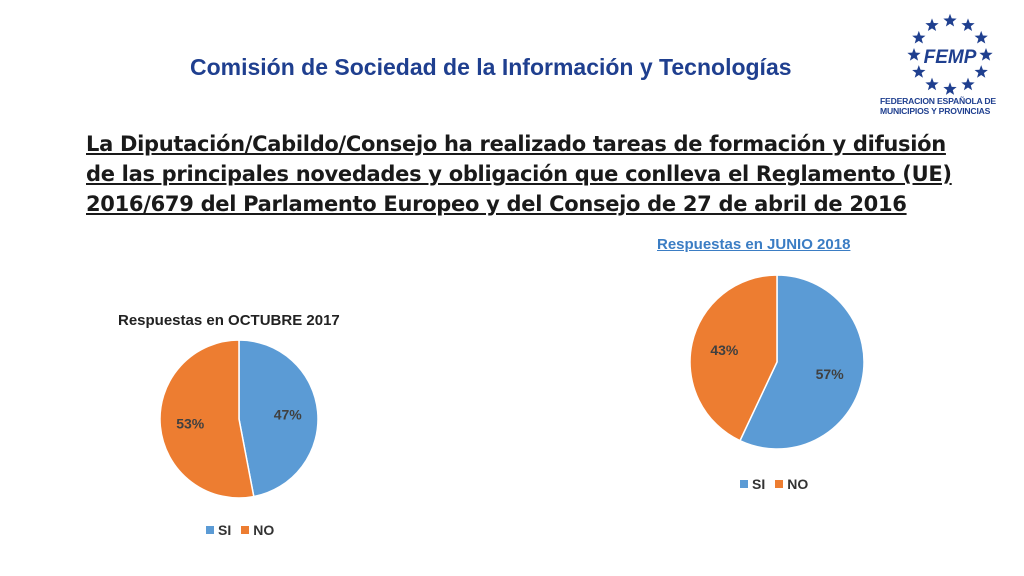 The width and height of the screenshot is (1024, 576). I want to click on pie-data-label-no: 53%, so click(190, 424).